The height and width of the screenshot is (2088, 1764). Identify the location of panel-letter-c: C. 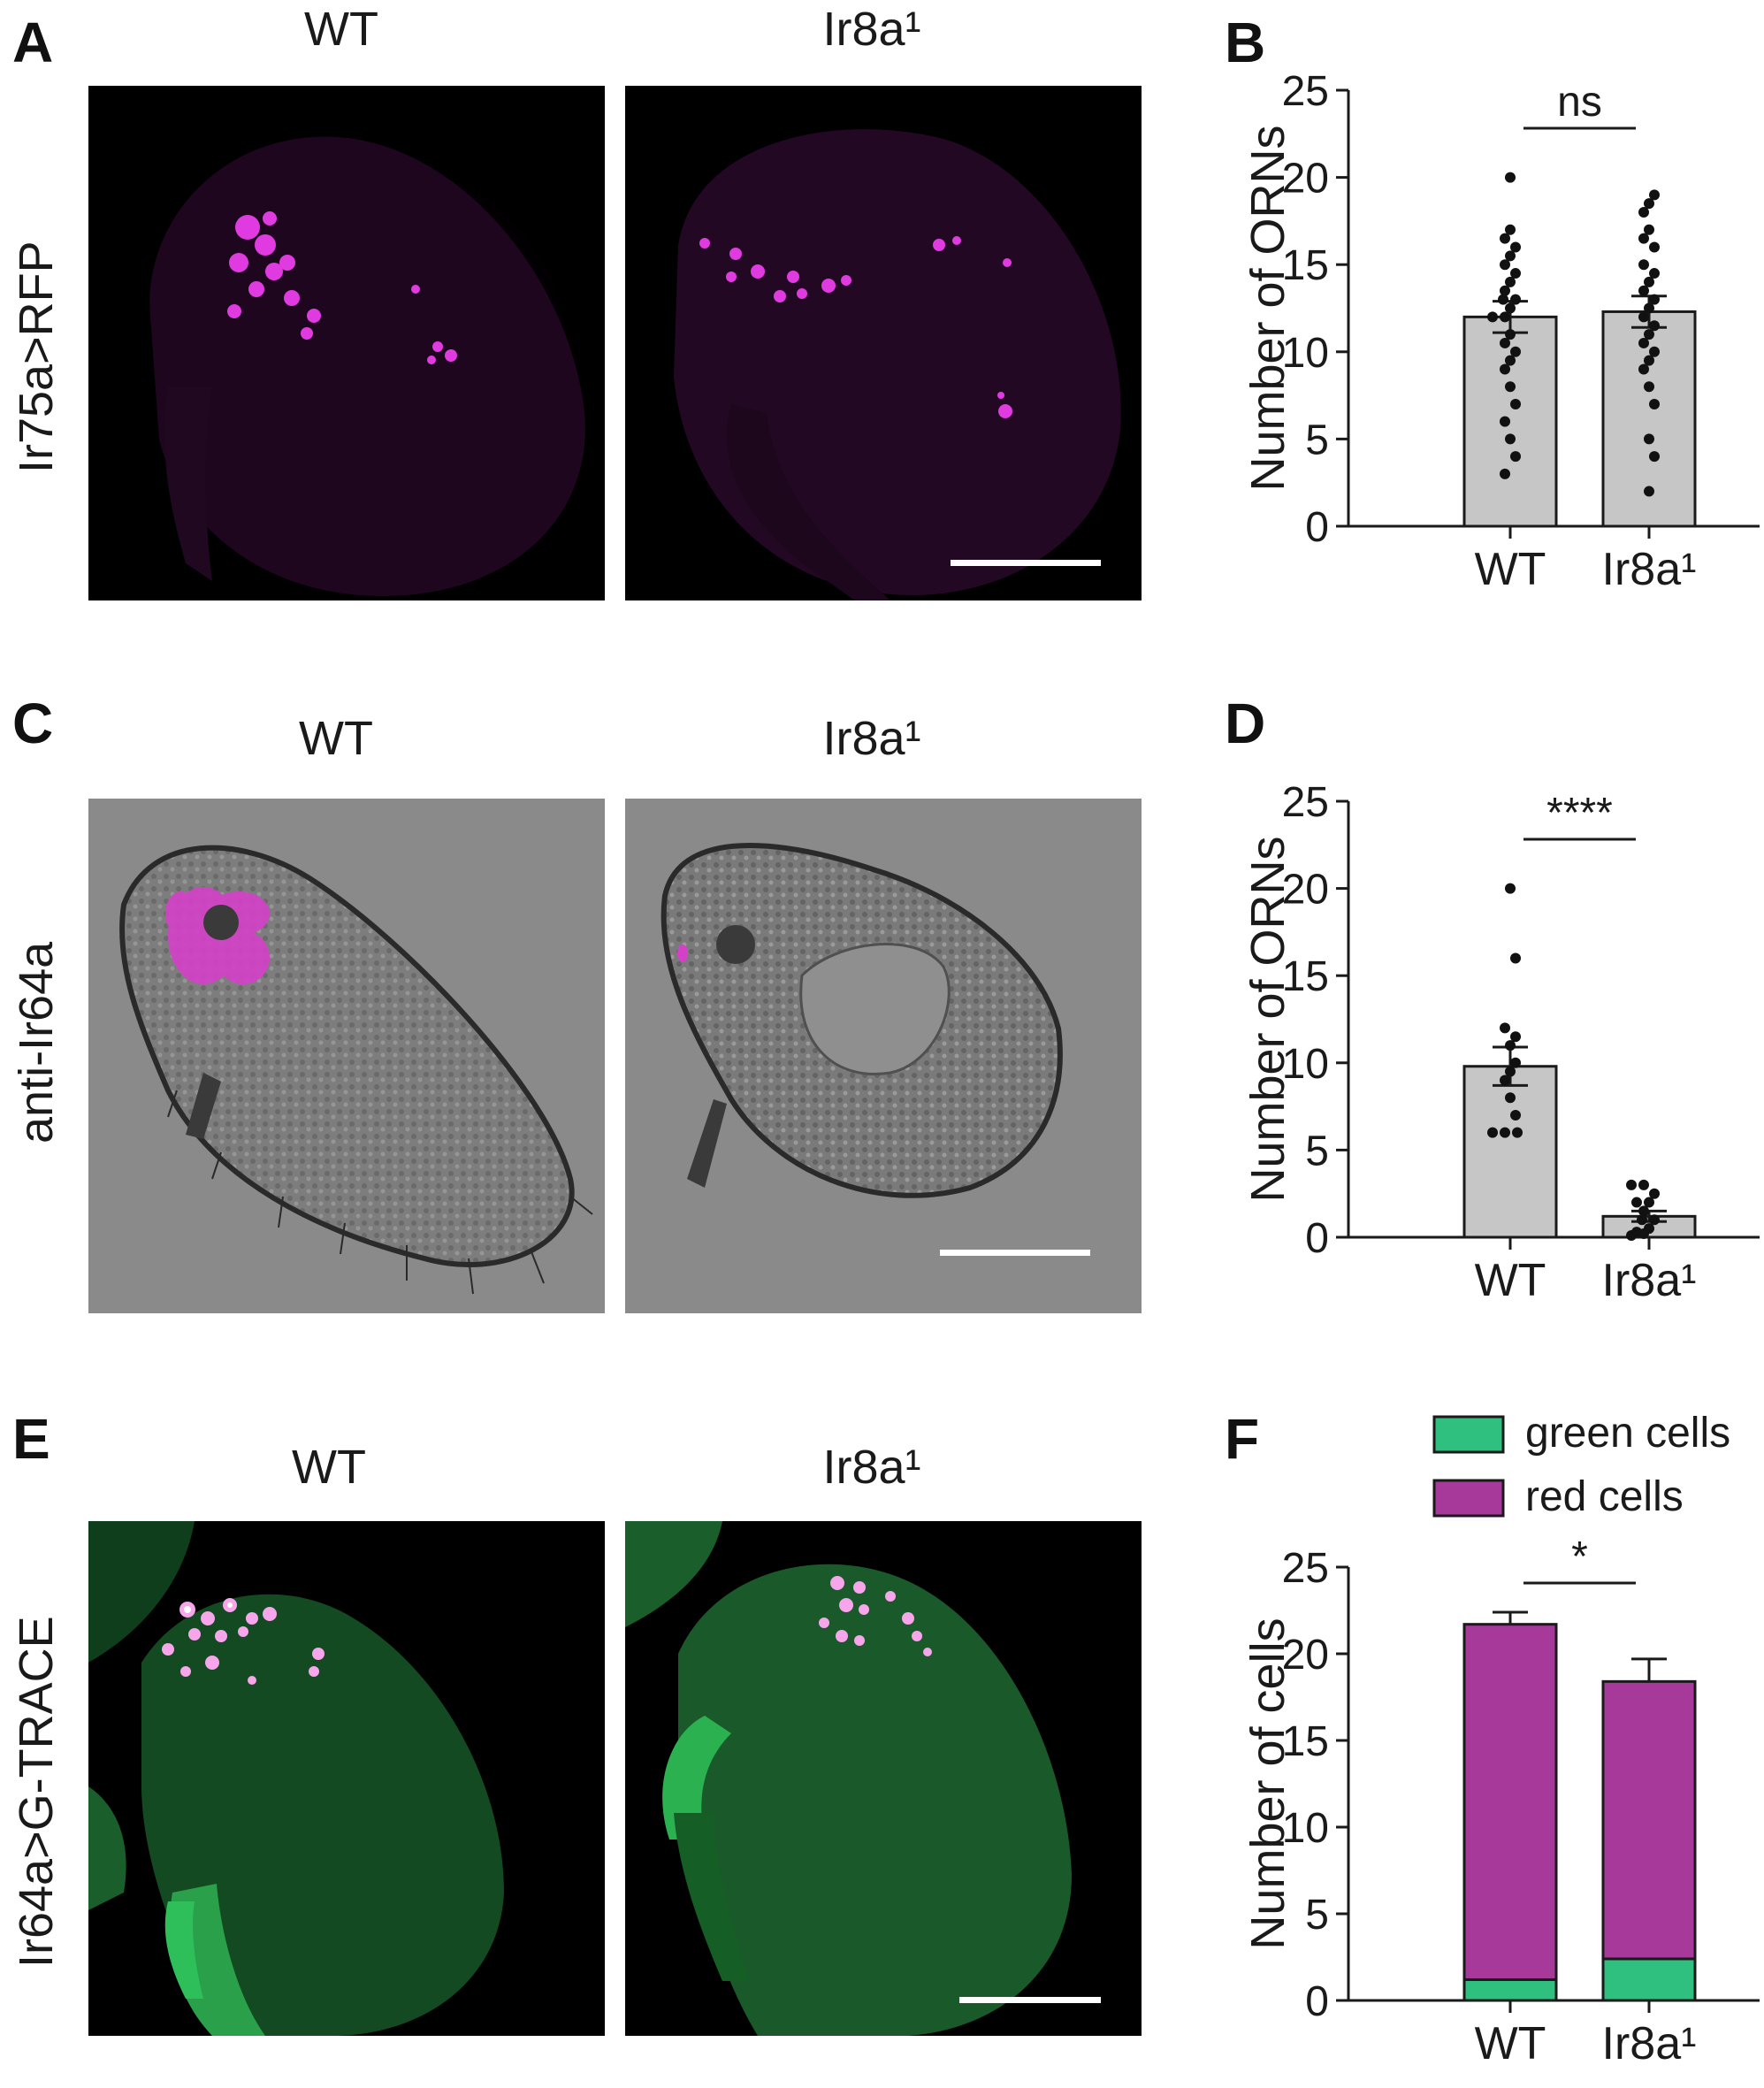
(33, 723).